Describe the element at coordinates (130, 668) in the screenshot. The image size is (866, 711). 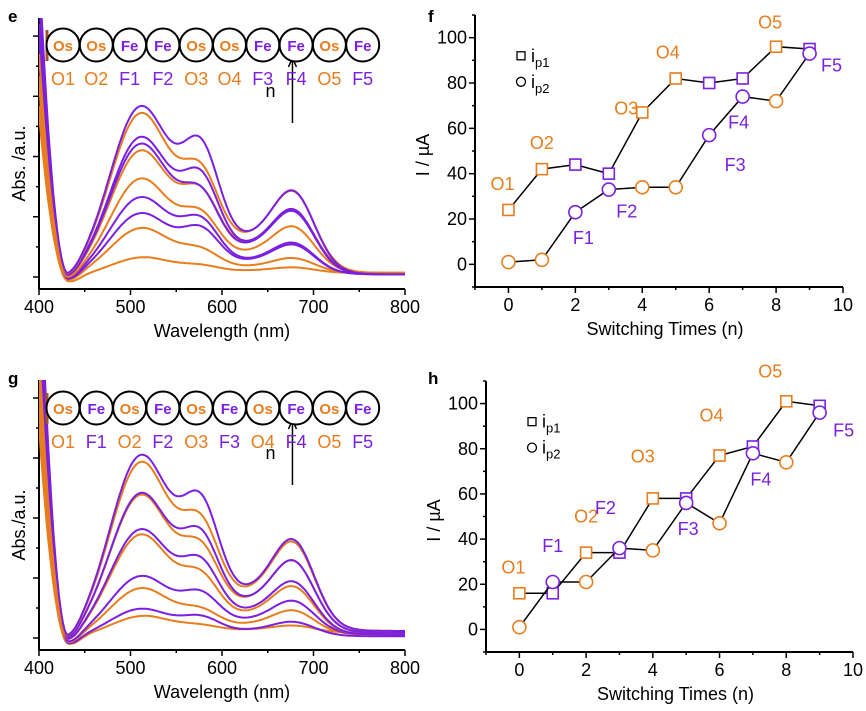
I see `x-tick-label: 500` at that location.